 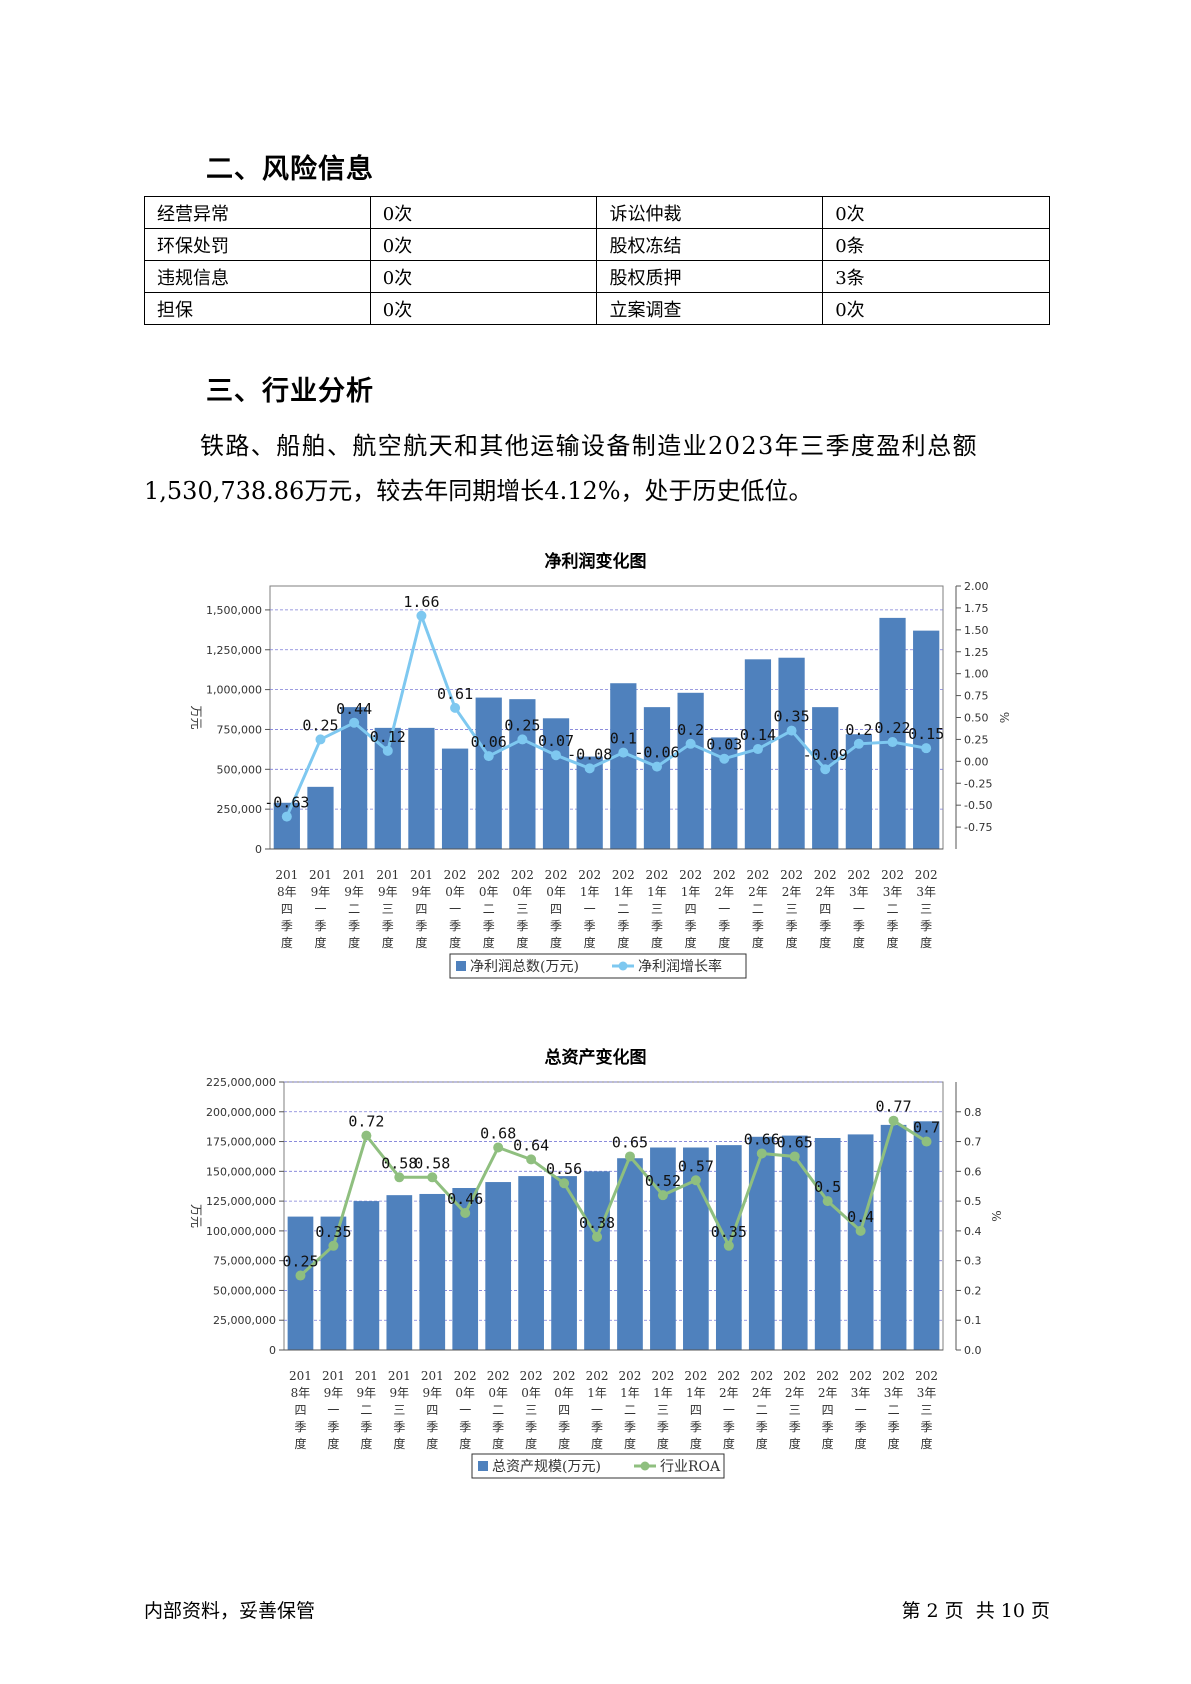 What do you see at coordinates (589, 754) in the screenshot?
I see `data-label: -0.08` at bounding box center [589, 754].